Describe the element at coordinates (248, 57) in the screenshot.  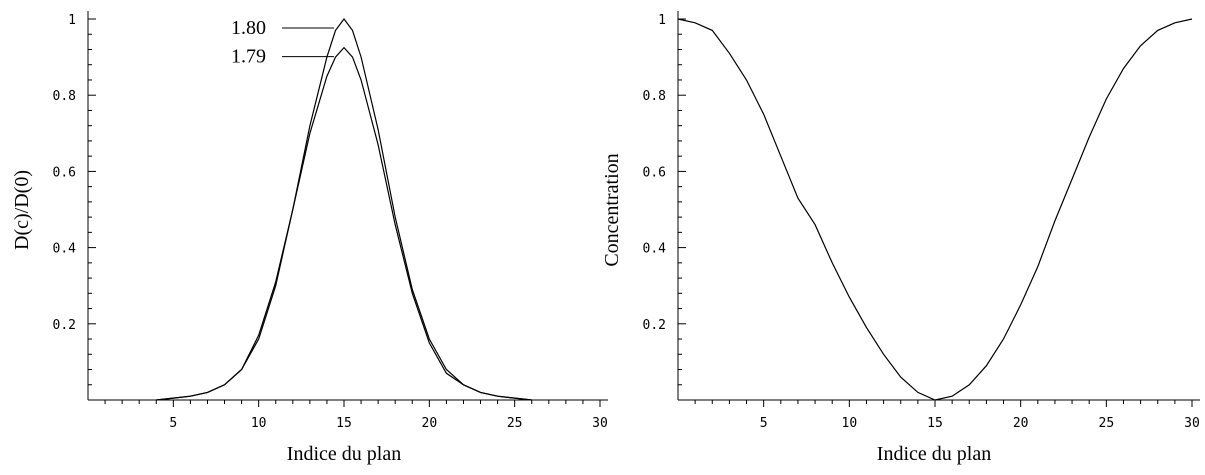
I see `series-annotation-2: 1.79` at that location.